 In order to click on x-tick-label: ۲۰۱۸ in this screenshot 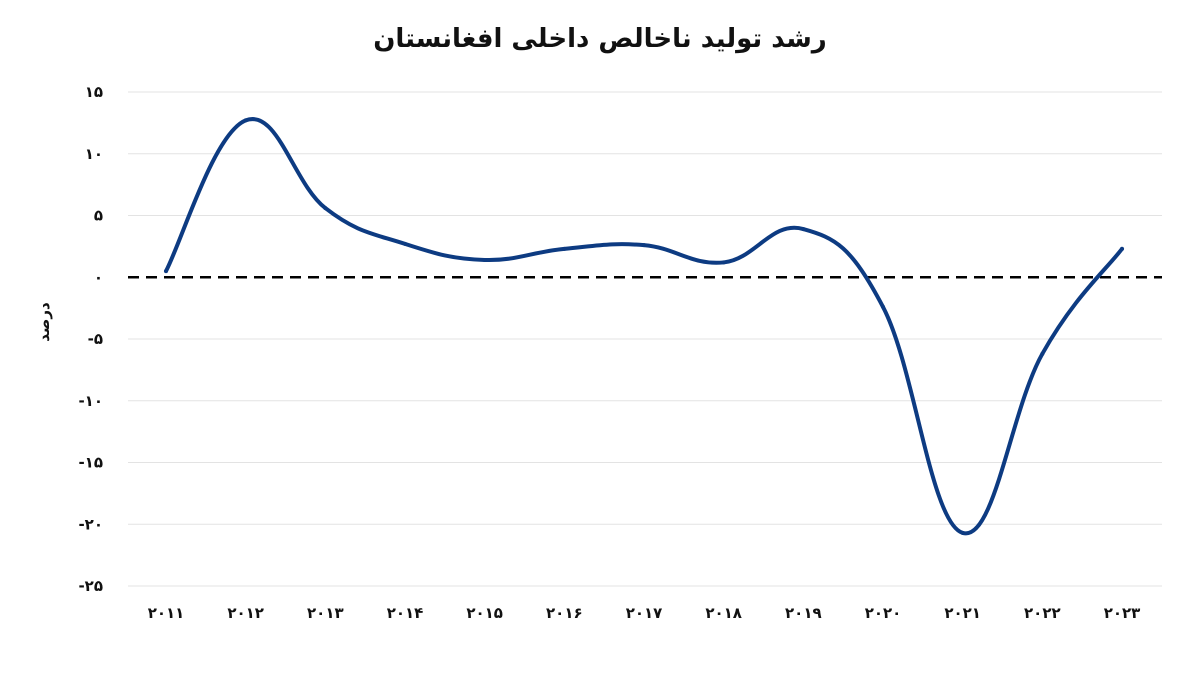, I will do `click(723, 613)`.